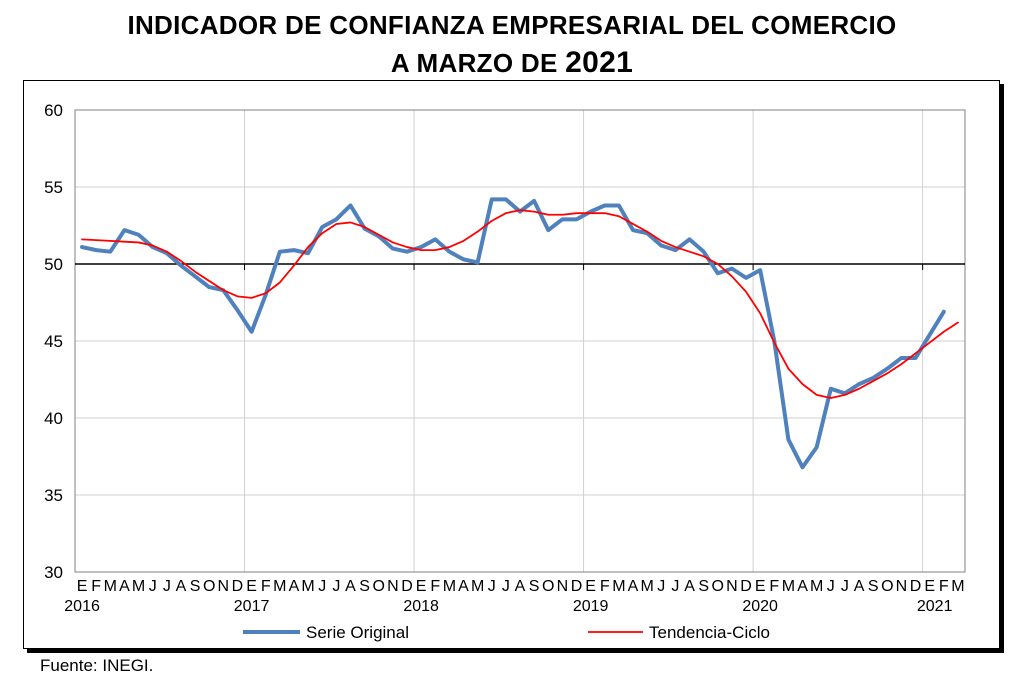 This screenshot has width=1024, height=695. I want to click on chart-title-prefix: A MARZO DE, so click(474, 63).